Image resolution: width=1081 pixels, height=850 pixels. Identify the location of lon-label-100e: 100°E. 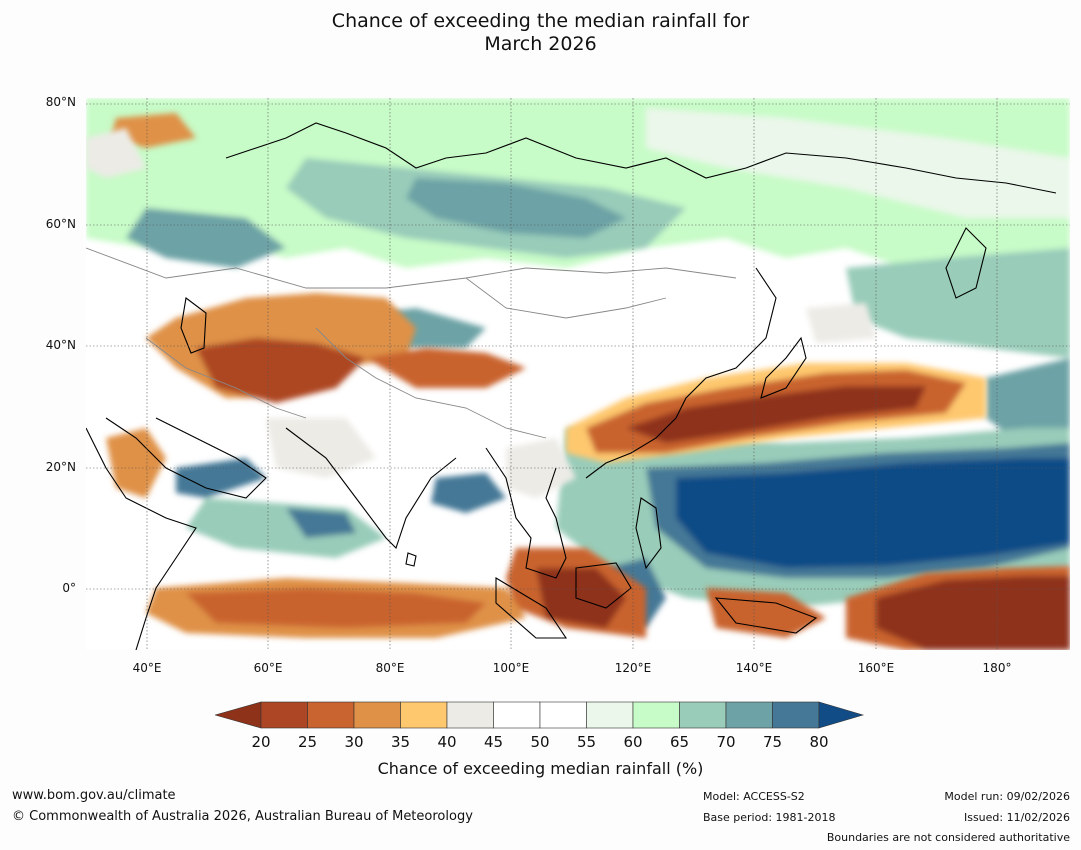
(511, 668).